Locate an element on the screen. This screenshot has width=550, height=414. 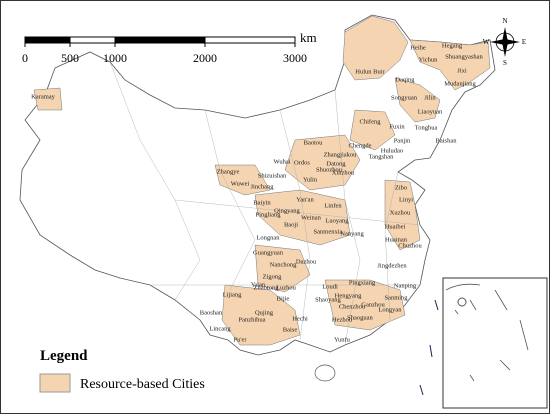
city-label: Hegang is located at coordinates (452, 45).